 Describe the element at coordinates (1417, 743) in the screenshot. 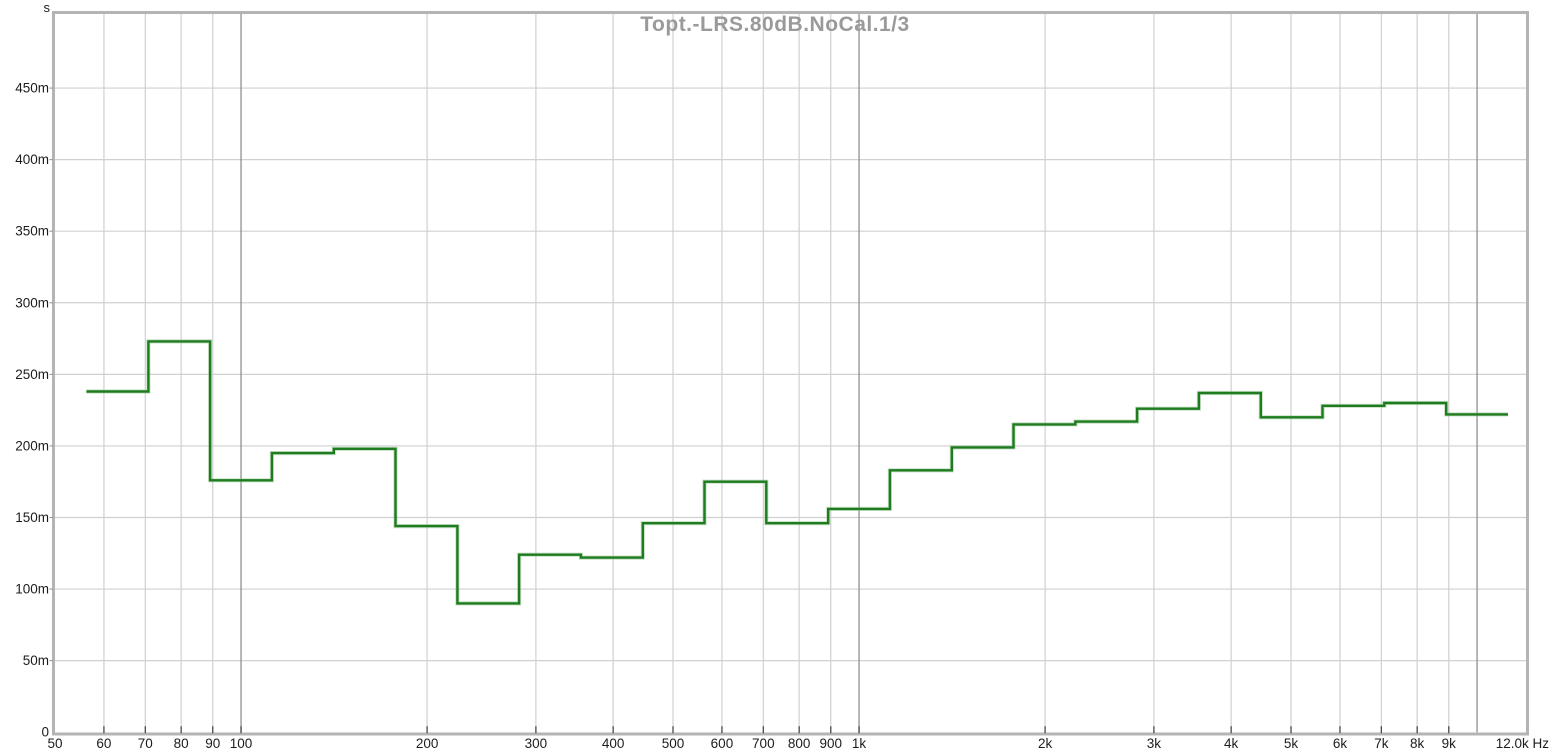

I see `x-tick-label: 8k` at that location.